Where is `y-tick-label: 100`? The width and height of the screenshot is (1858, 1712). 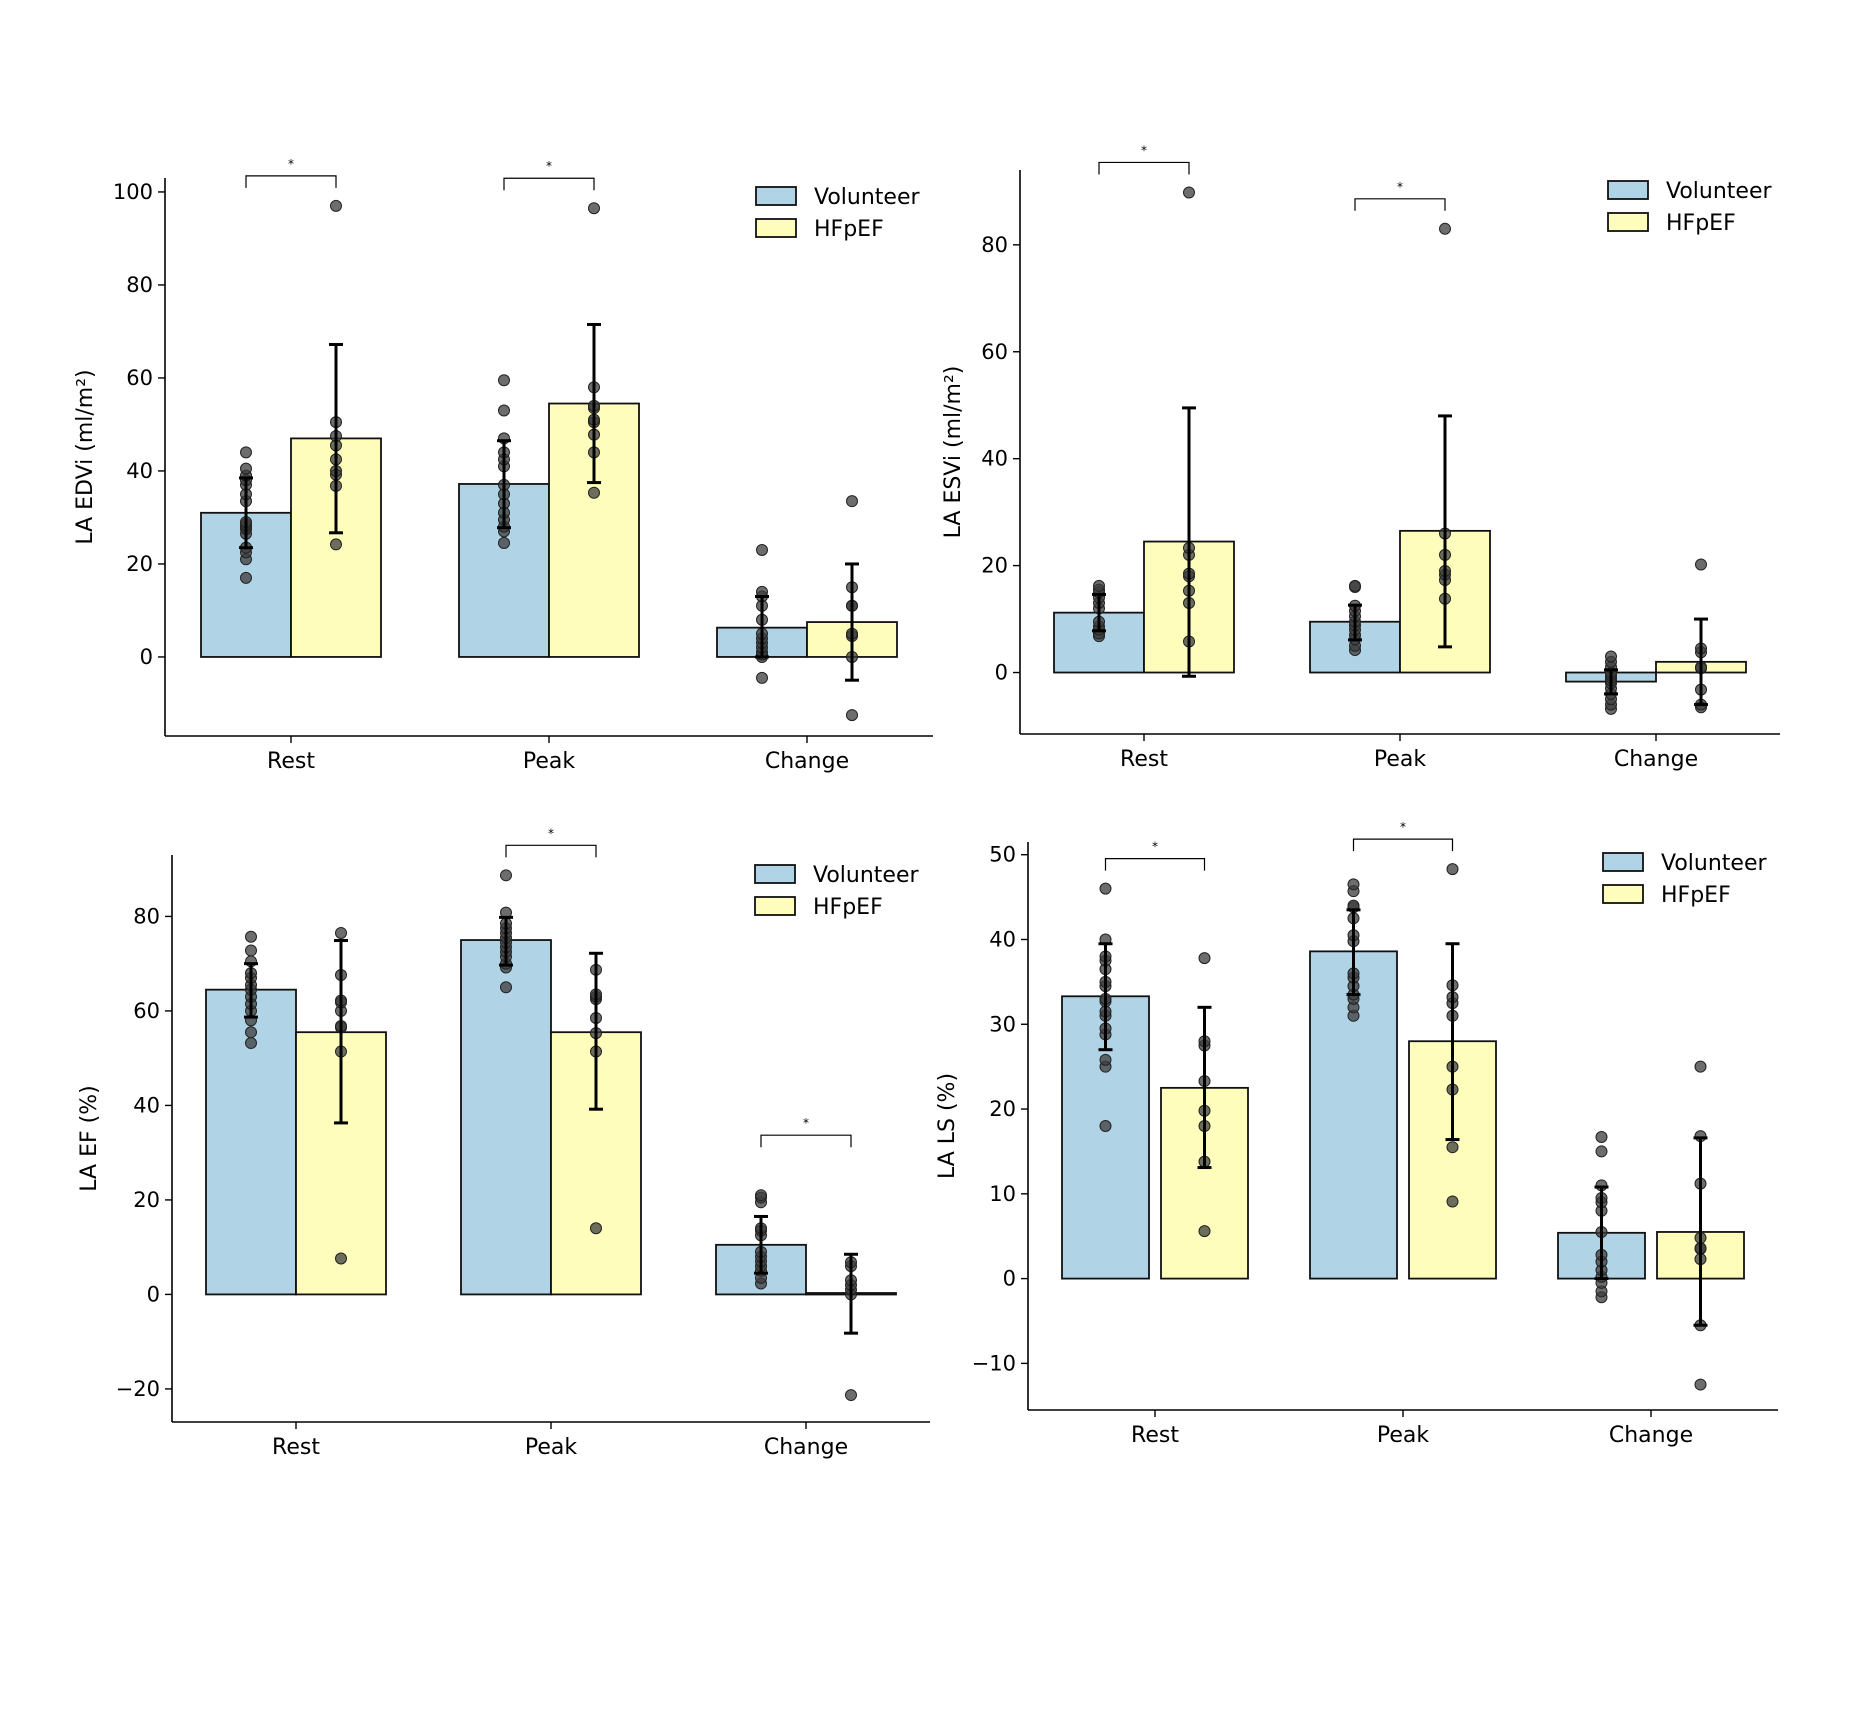
y-tick-label: 100 is located at coordinates (133, 192).